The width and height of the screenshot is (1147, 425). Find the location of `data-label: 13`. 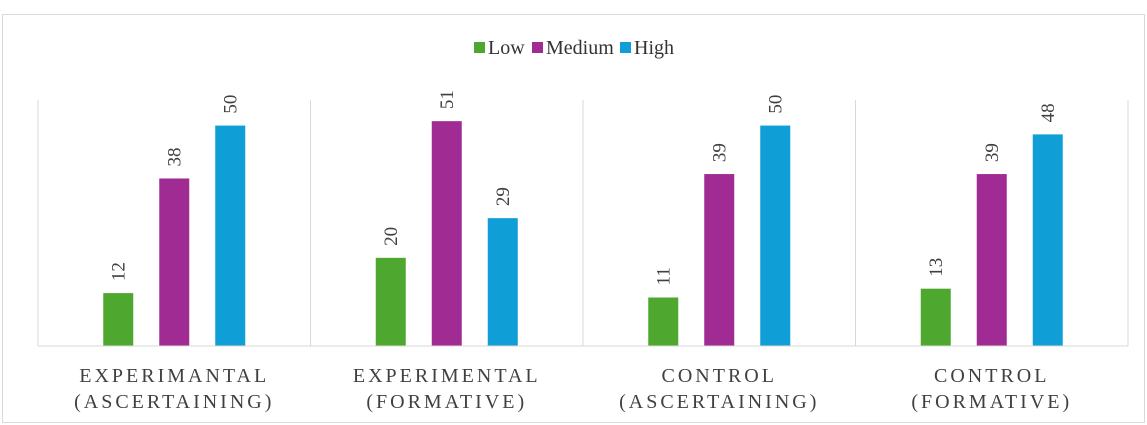

data-label: 13 is located at coordinates (936, 267).